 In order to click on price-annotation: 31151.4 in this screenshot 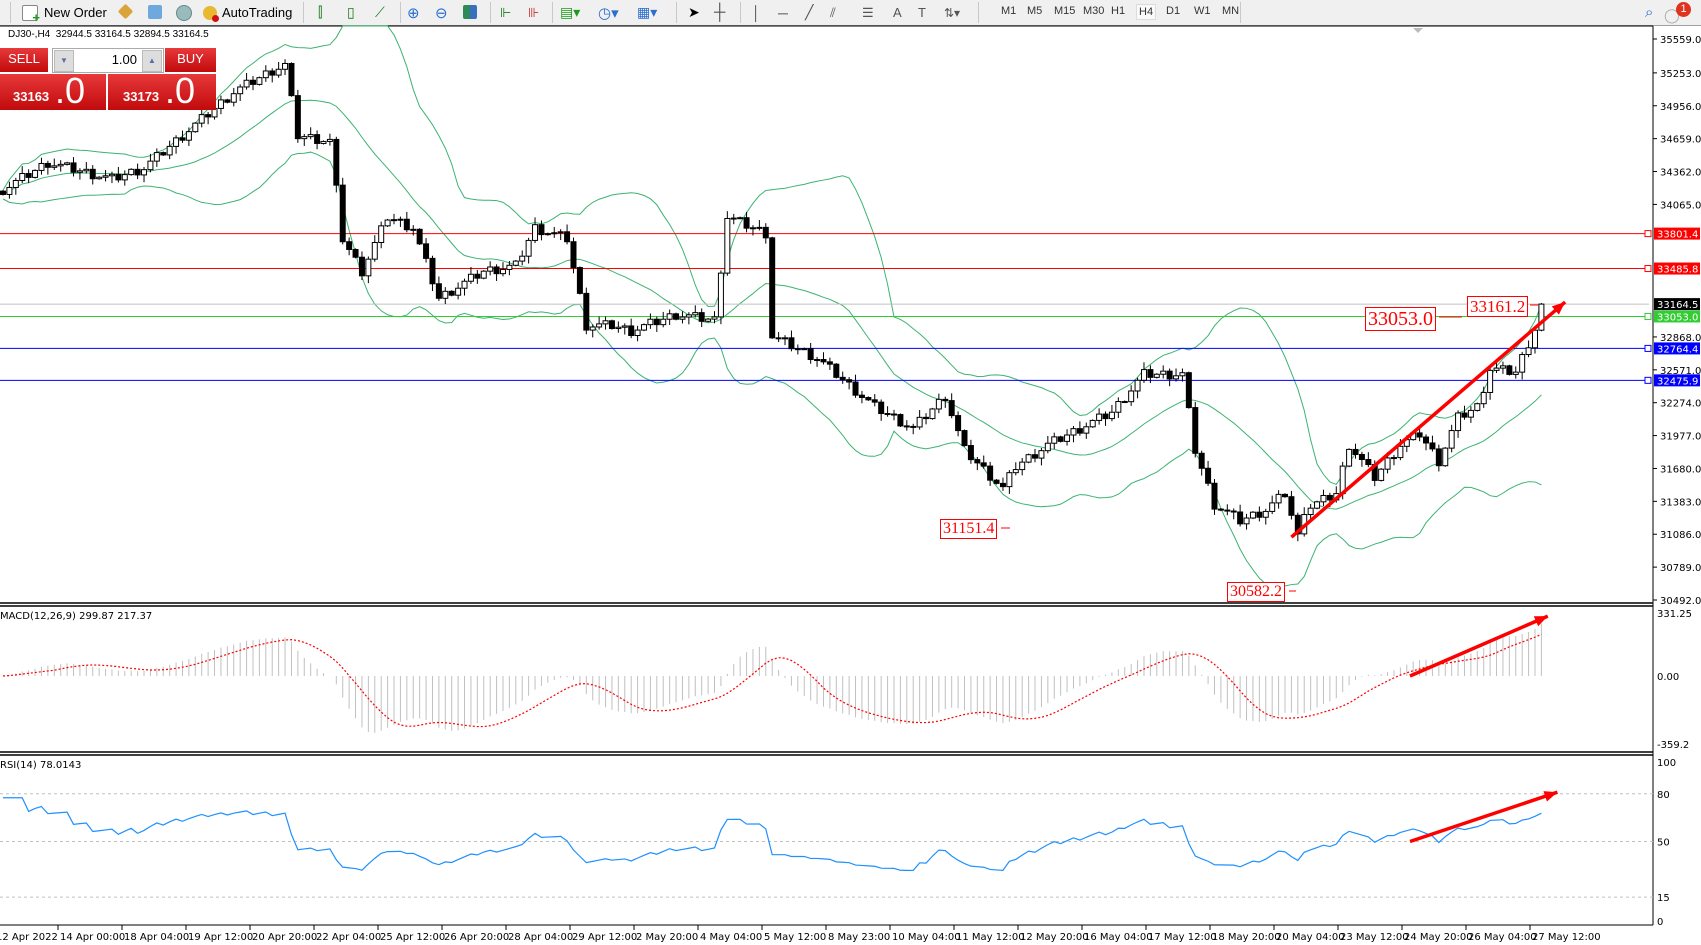, I will do `click(969, 529)`.